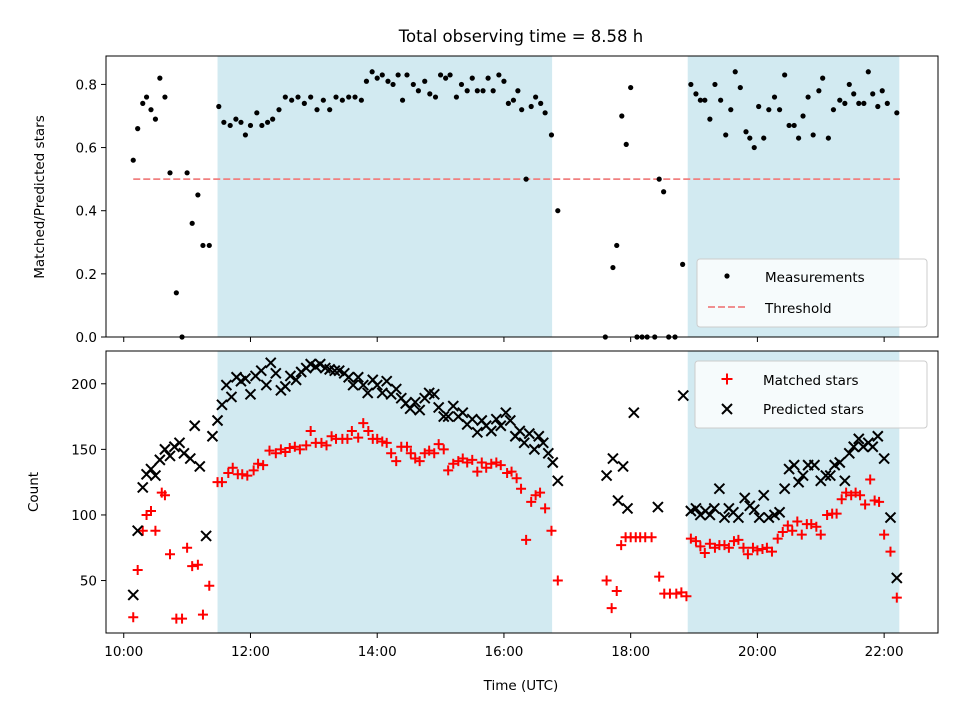 The width and height of the screenshot is (960, 720). What do you see at coordinates (86, 212) in the screenshot?
I see `top-y-tick-label: 0.4` at bounding box center [86, 212].